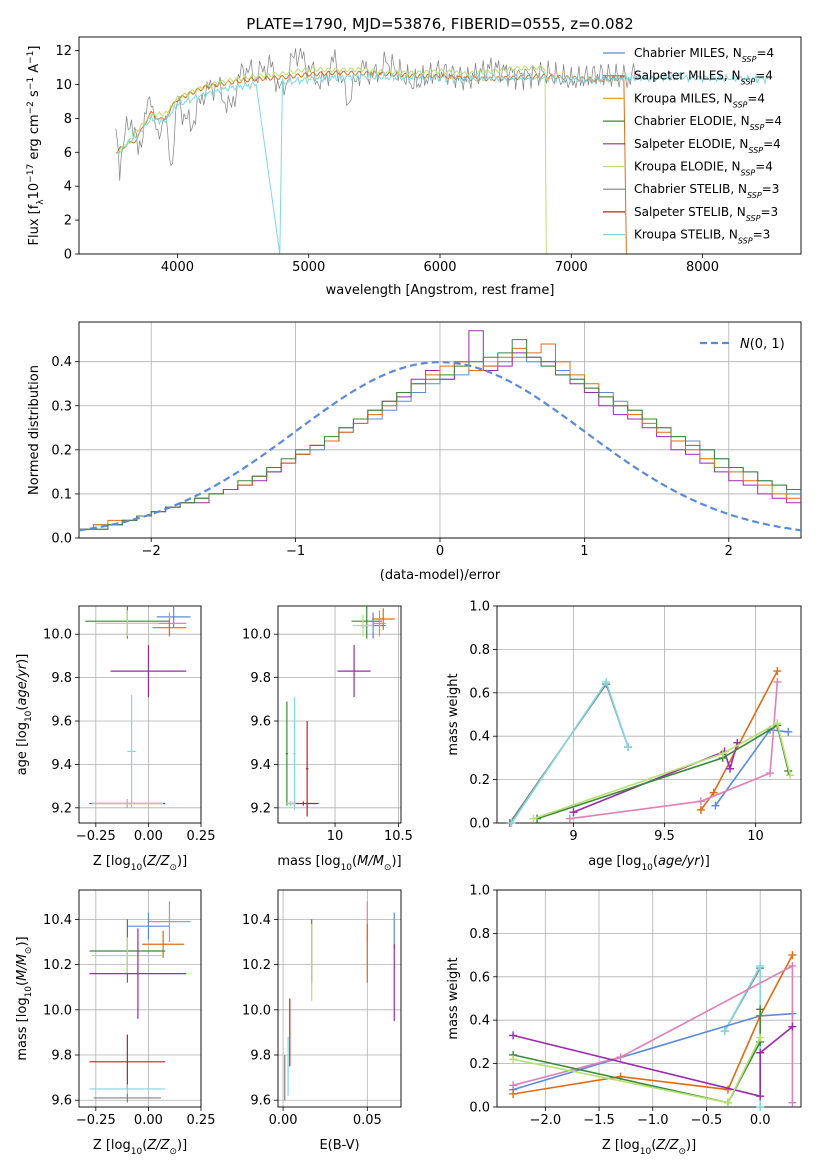 Image resolution: width=819 pixels, height=1170 pixels. I want to click on x-tick-label: −2, so click(151, 551).